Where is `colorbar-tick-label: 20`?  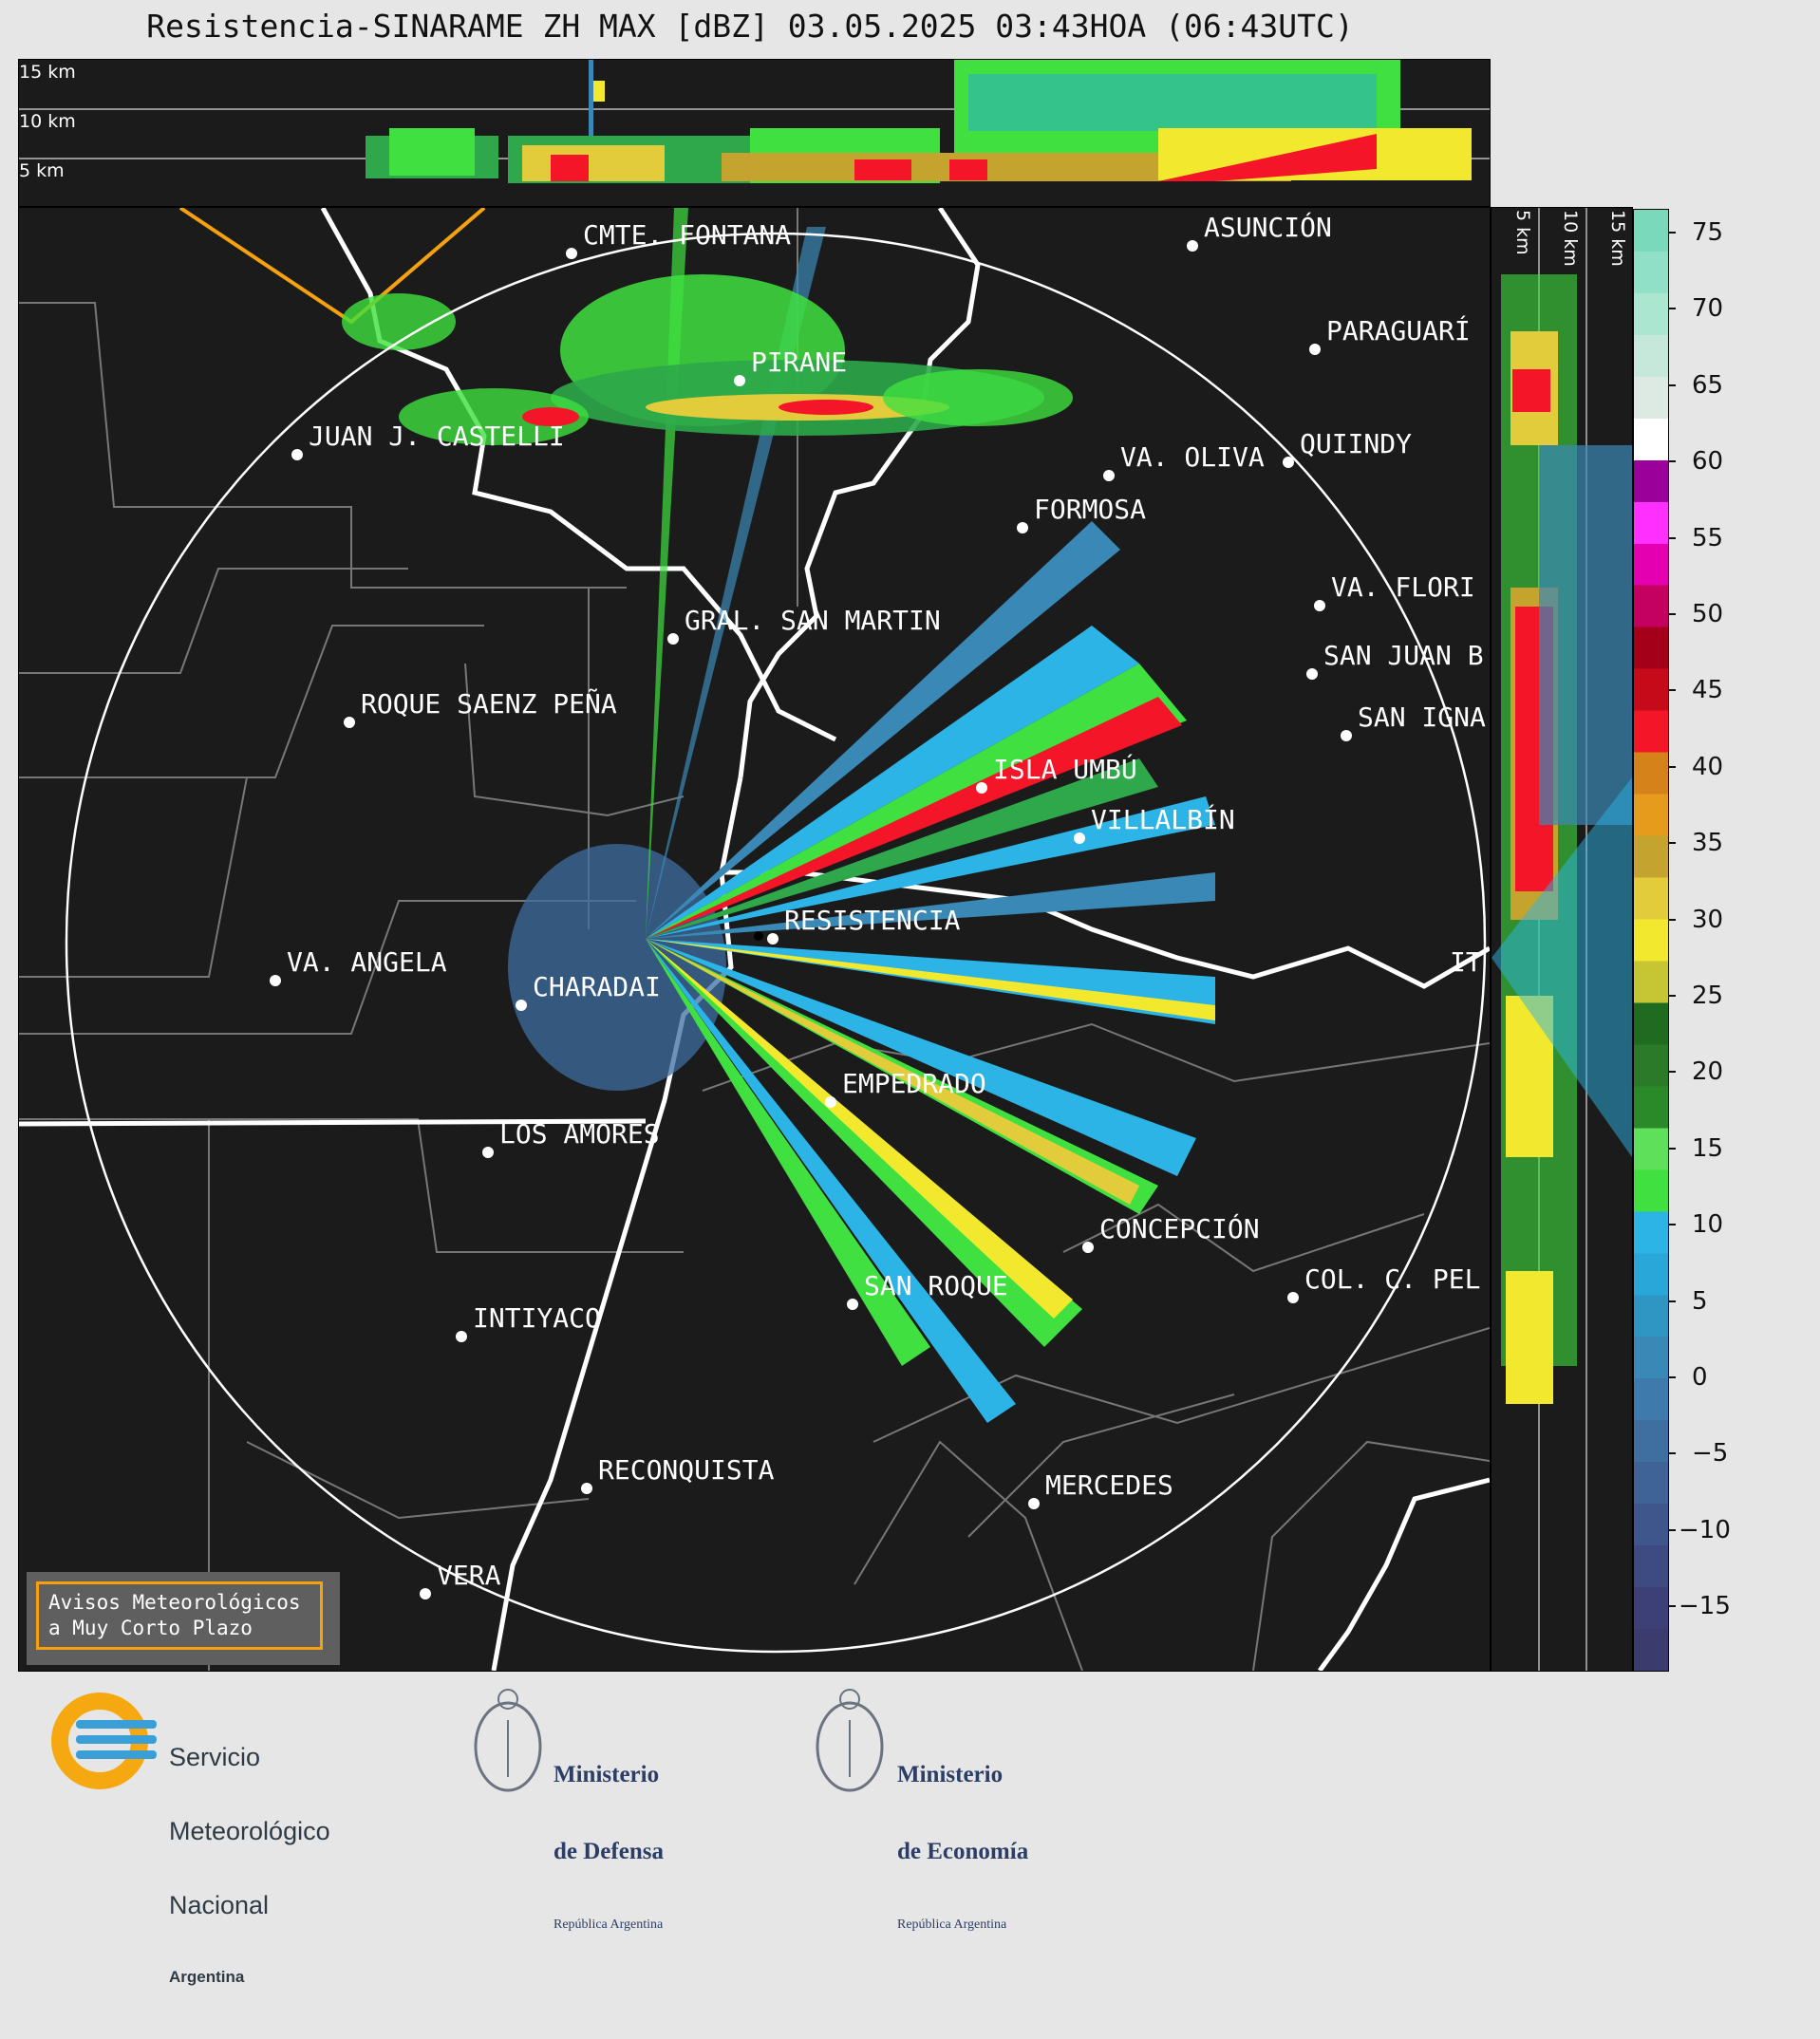
colorbar-tick-label: 20 is located at coordinates (1708, 1072).